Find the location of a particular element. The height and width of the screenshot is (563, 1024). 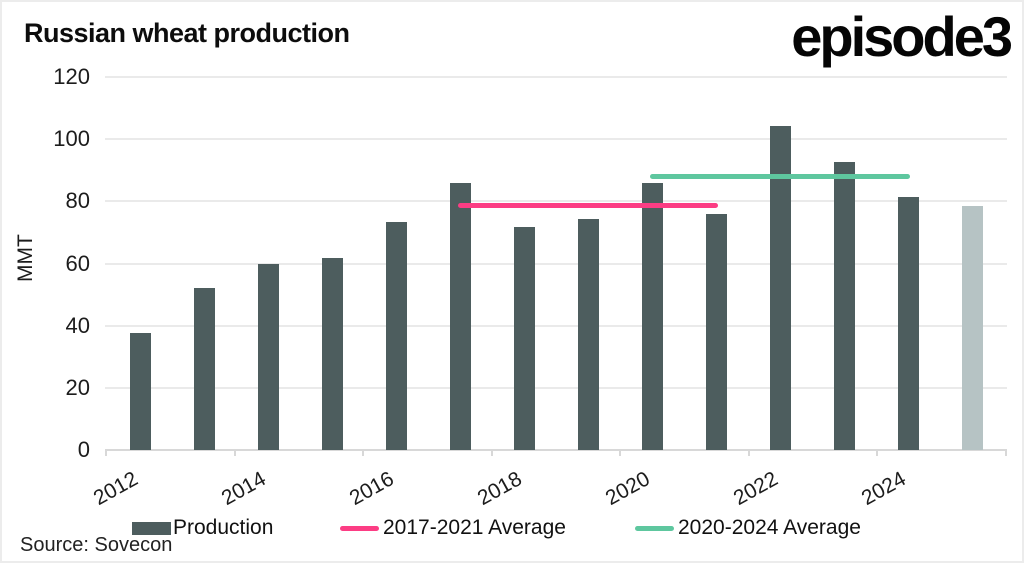

legend-label: 2020-2024 Average is located at coordinates (769, 527).